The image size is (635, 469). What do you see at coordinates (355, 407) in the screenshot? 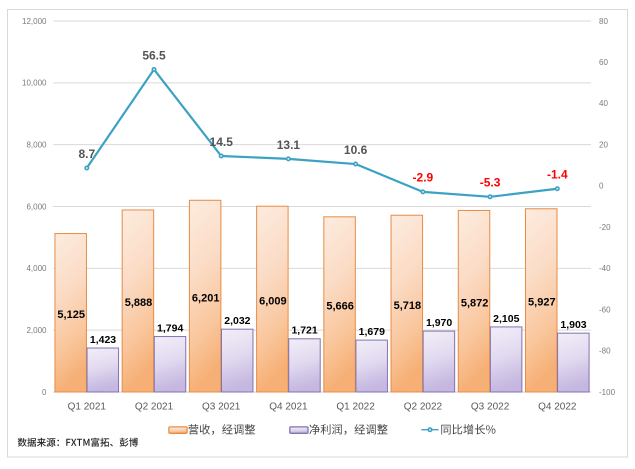
I see `svg-text: Q1 2022` at bounding box center [355, 407].